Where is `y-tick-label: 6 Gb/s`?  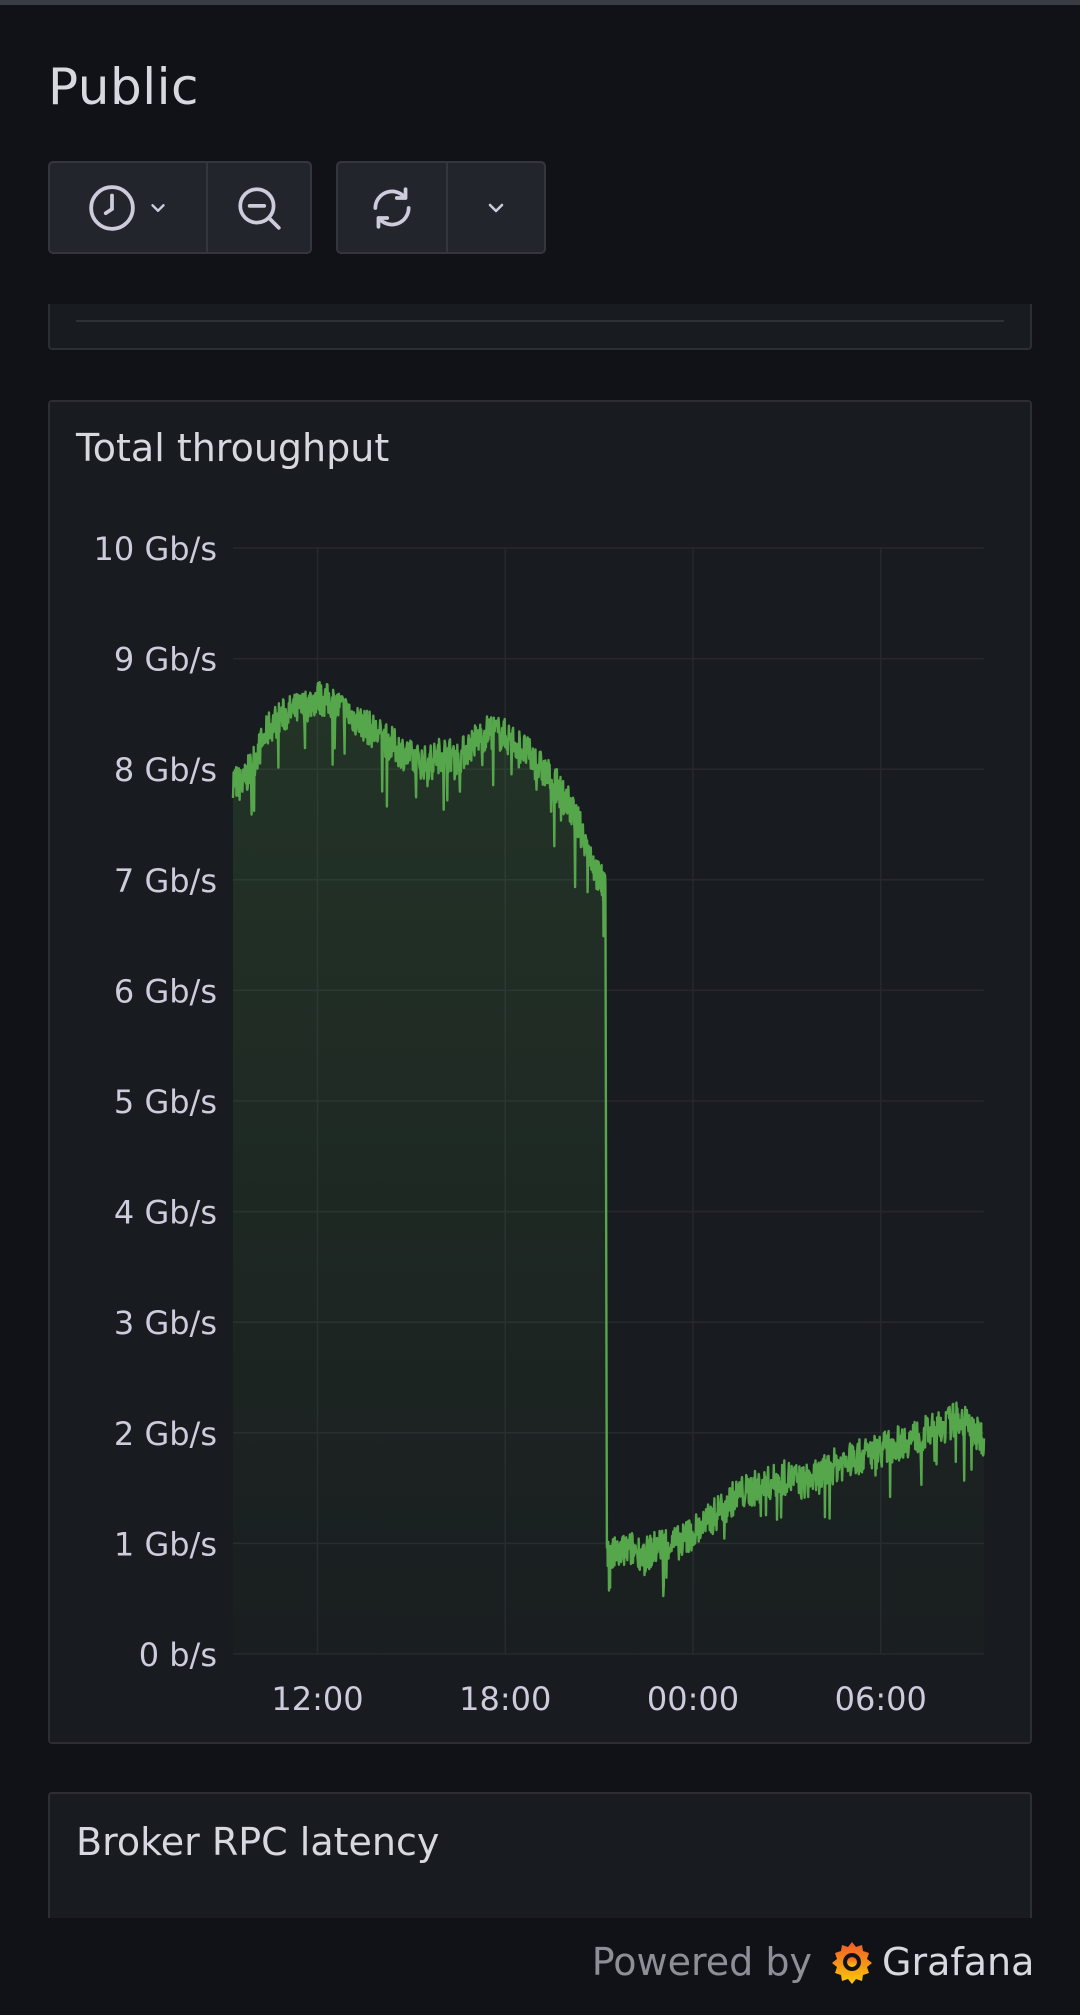
y-tick-label: 6 Gb/s is located at coordinates (165, 991).